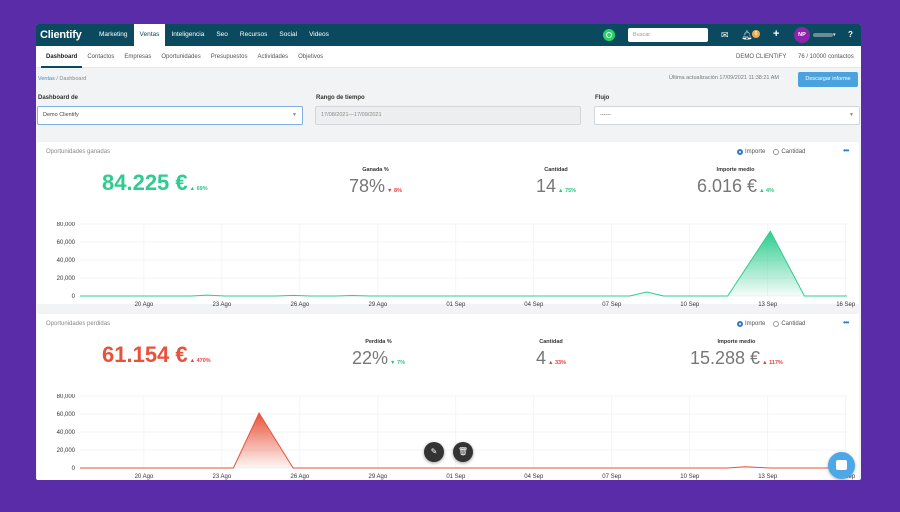 This screenshot has width=900, height=512. I want to click on user-name-blurred, so click(823, 35).